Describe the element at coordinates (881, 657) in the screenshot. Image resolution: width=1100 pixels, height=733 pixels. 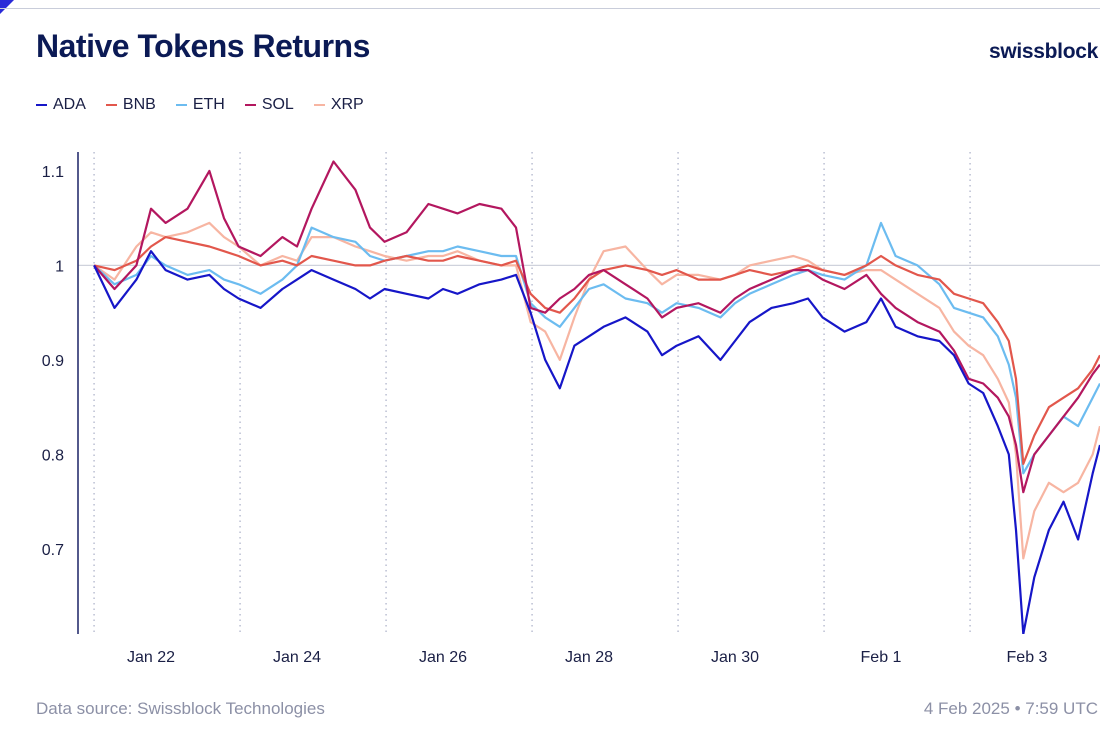
I see `x-tick-label: Feb 1` at that location.